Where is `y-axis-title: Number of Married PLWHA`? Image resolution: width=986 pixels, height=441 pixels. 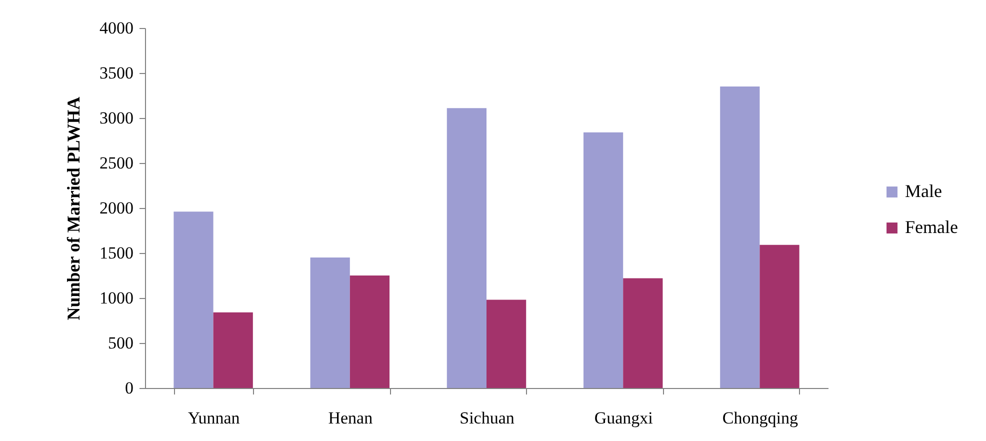
y-axis-title: Number of Married PLWHA is located at coordinates (74, 208).